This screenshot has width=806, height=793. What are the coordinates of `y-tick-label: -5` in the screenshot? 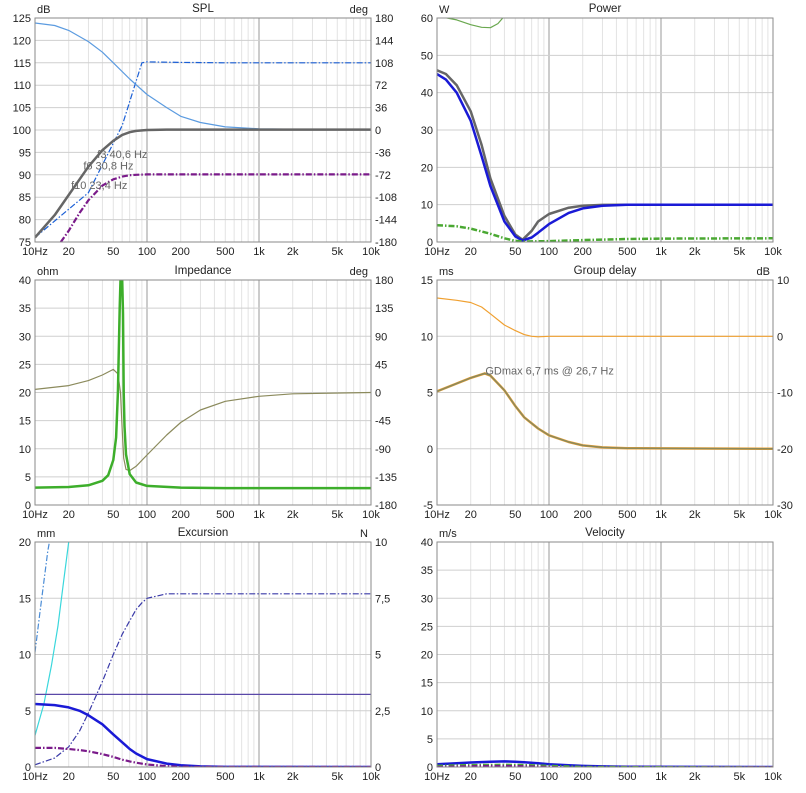 It's located at (428, 506).